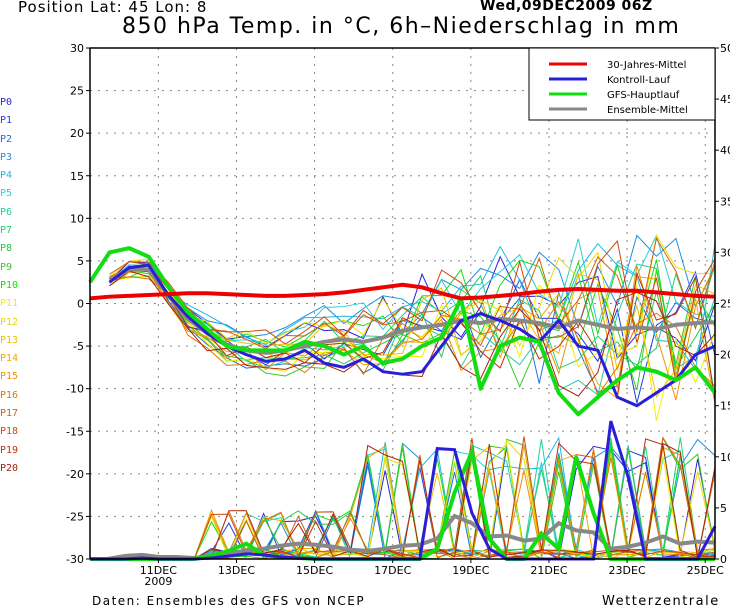 Image resolution: width=730 pixels, height=609 pixels. Describe the element at coordinates (9, 395) in the screenshot. I see `member-label: P16` at that location.